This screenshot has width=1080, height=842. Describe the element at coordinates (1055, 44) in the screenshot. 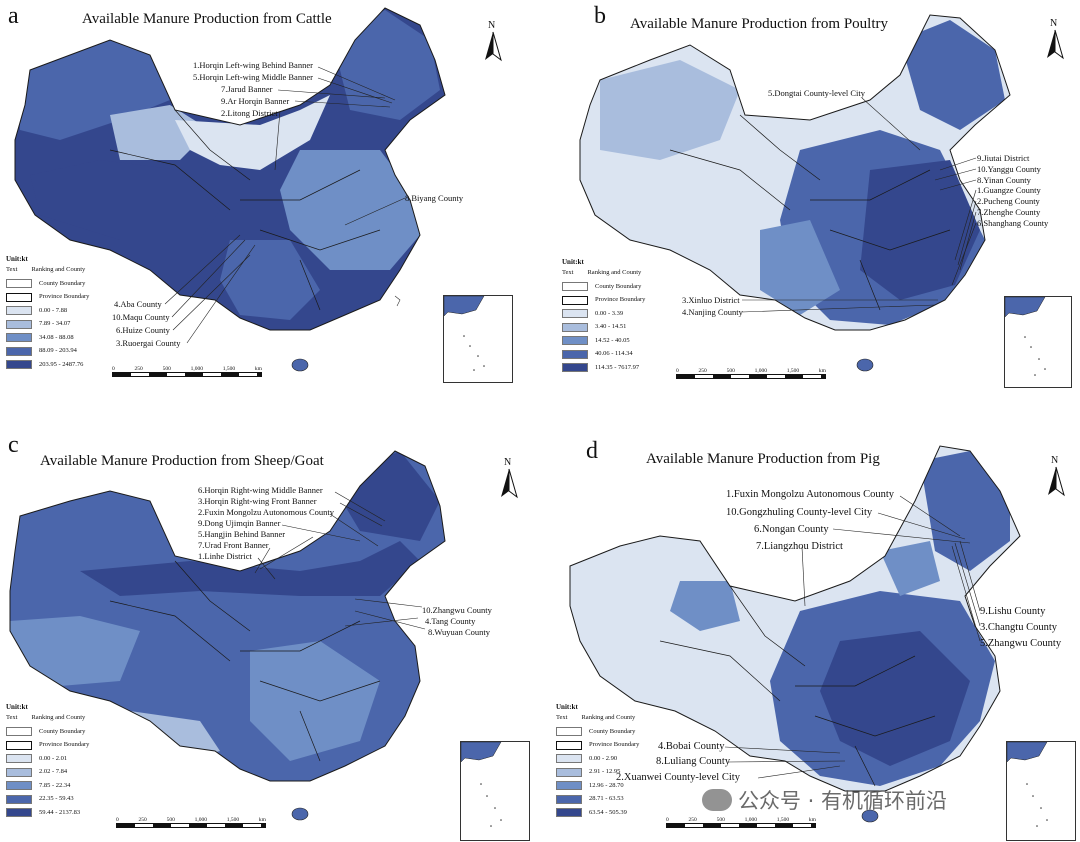

I see `north-arrow-icon` at that location.